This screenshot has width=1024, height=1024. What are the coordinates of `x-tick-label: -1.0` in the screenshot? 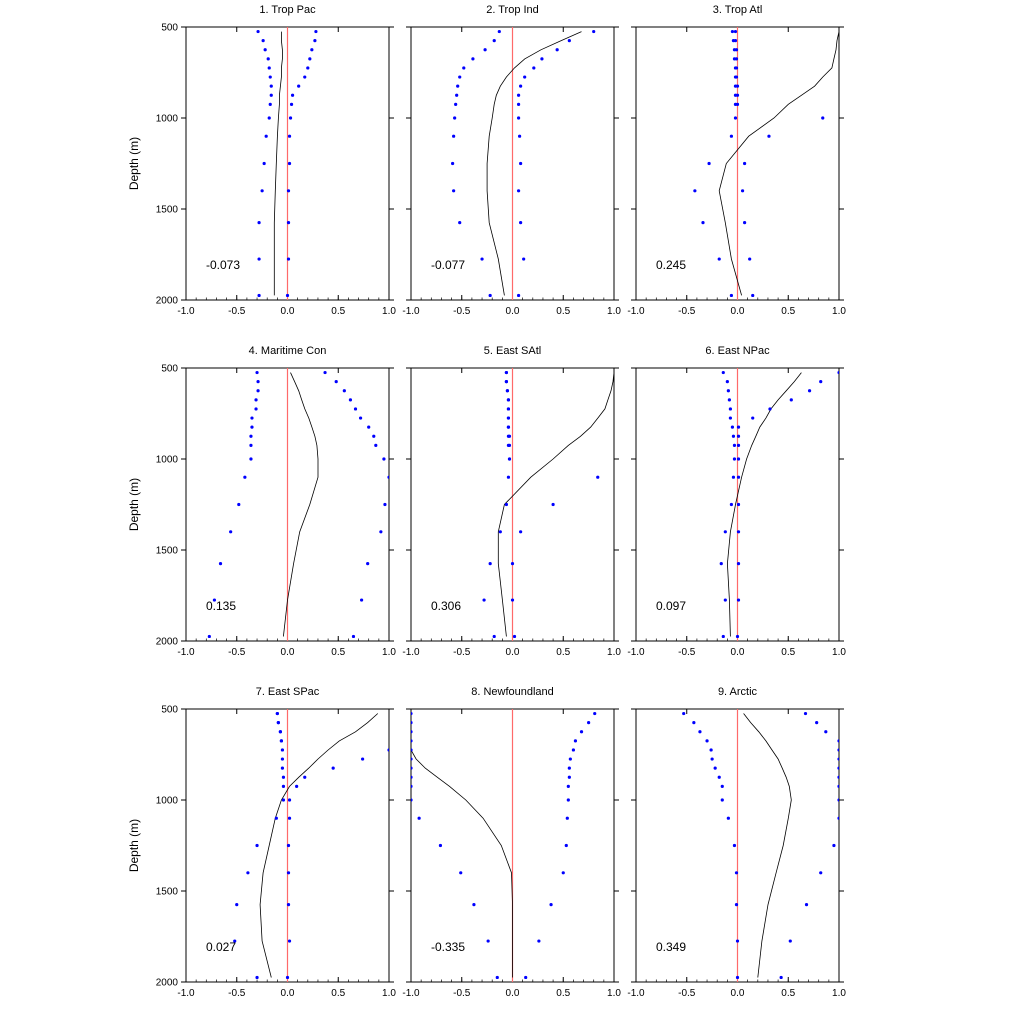 It's located at (636, 993).